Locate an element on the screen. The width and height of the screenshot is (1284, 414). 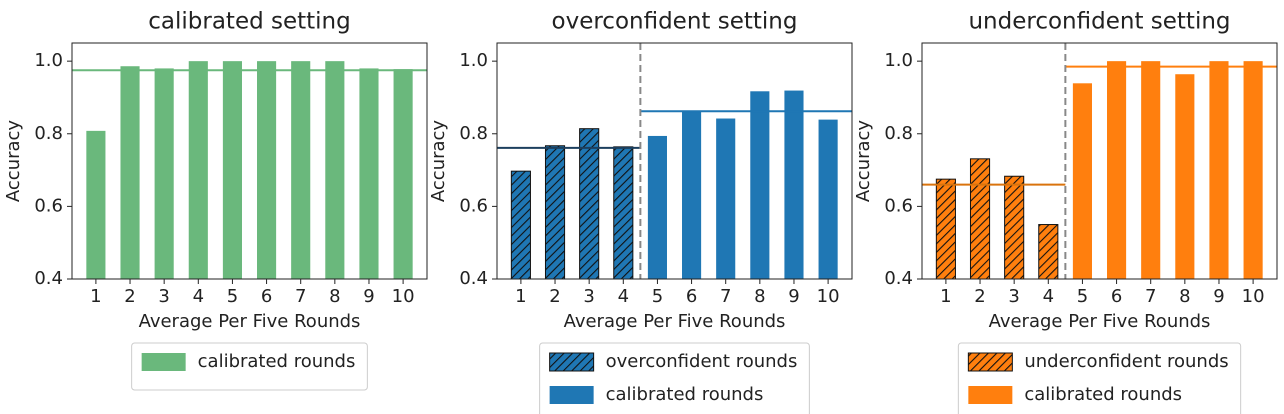
legend-label: overconfident rounds is located at coordinates (702, 361).